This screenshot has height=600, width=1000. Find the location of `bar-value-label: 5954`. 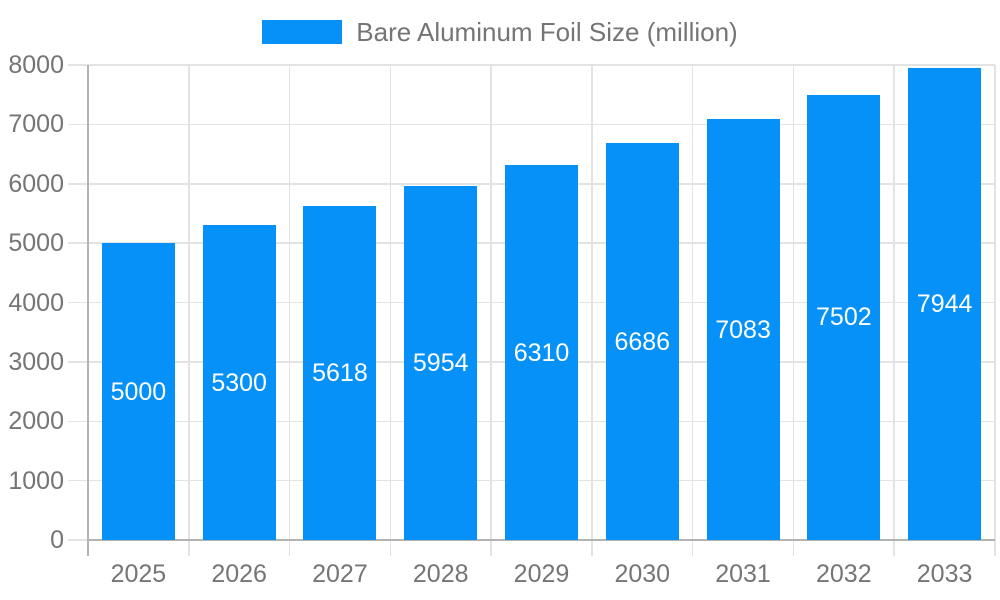

bar-value-label: 5954 is located at coordinates (440, 363).